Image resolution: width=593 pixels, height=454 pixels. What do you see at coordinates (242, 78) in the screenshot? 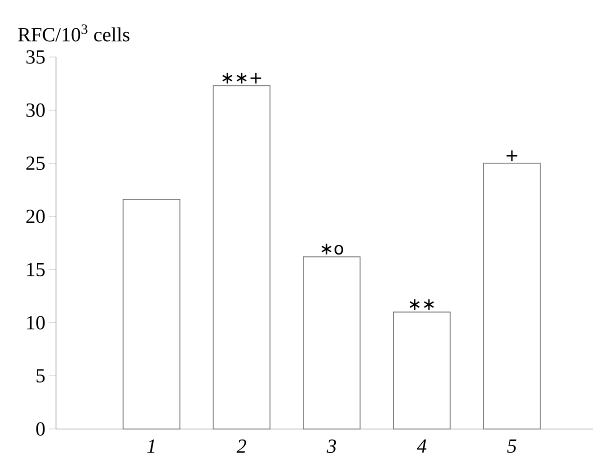
I see `annotation: ∗∗+` at bounding box center [242, 78].